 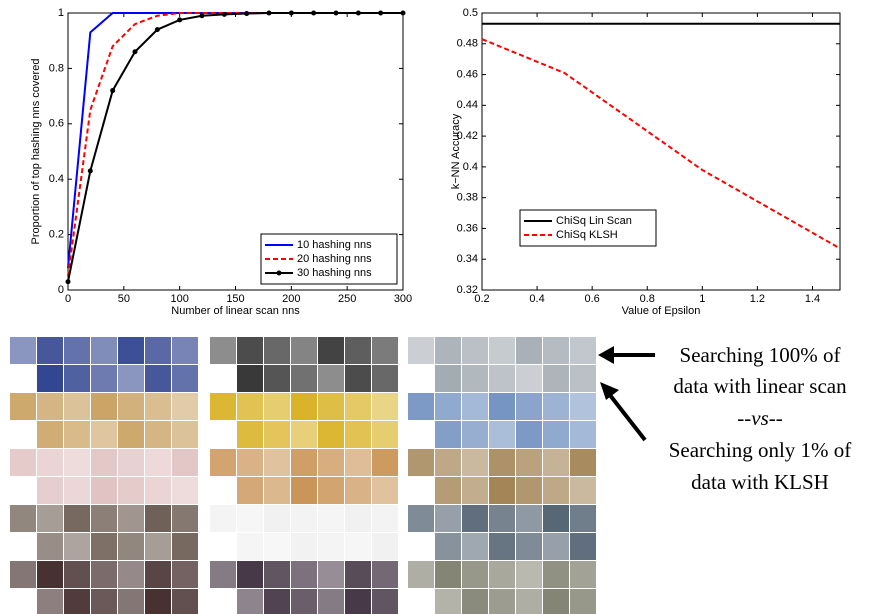 What do you see at coordinates (467, 228) in the screenshot?
I see `y-tick-label: 0.36` at bounding box center [467, 228].